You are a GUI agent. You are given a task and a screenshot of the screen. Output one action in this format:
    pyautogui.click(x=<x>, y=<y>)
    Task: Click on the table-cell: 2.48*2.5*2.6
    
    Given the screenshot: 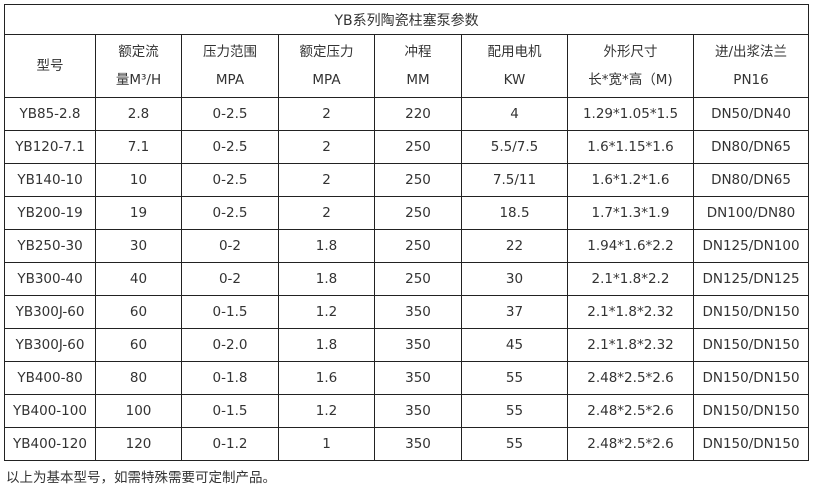 What is the action you would take?
    pyautogui.click(x=630, y=378)
    